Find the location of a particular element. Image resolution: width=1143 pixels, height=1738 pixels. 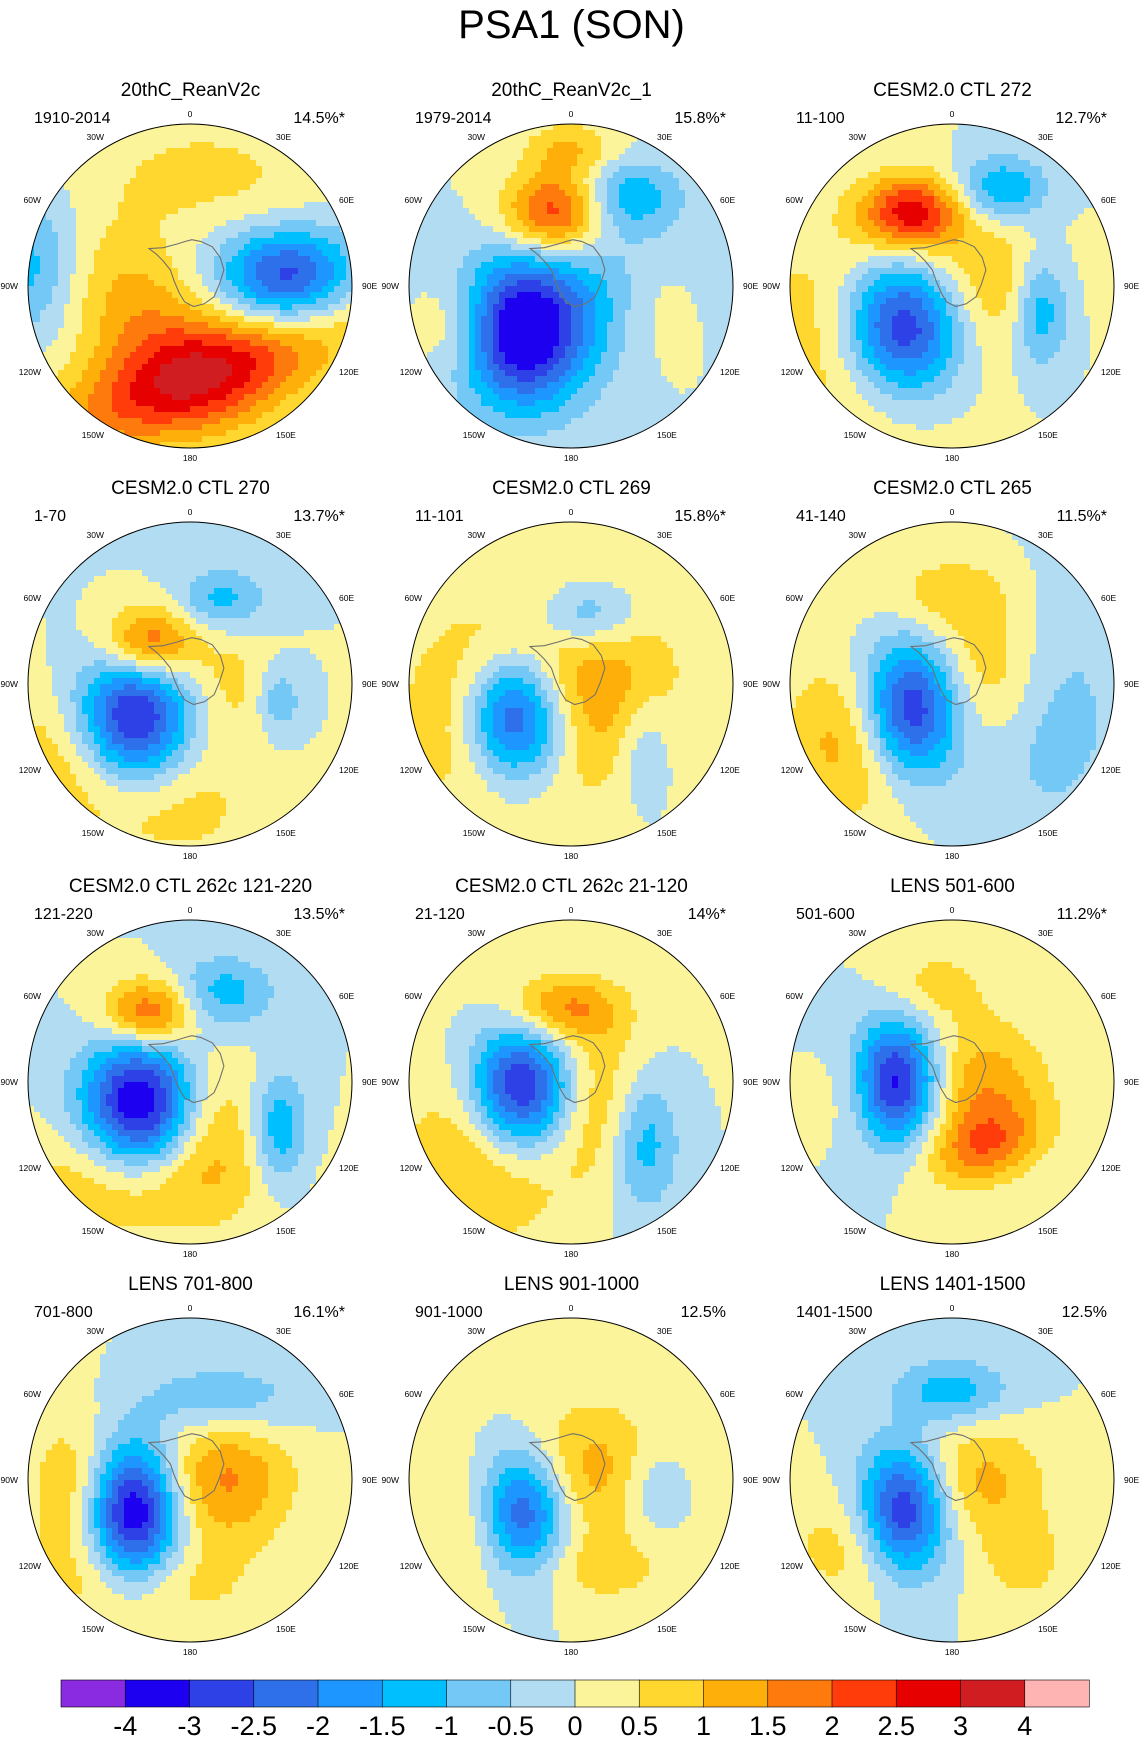

panel-percent: 14.5%* is located at coordinates (319, 119).